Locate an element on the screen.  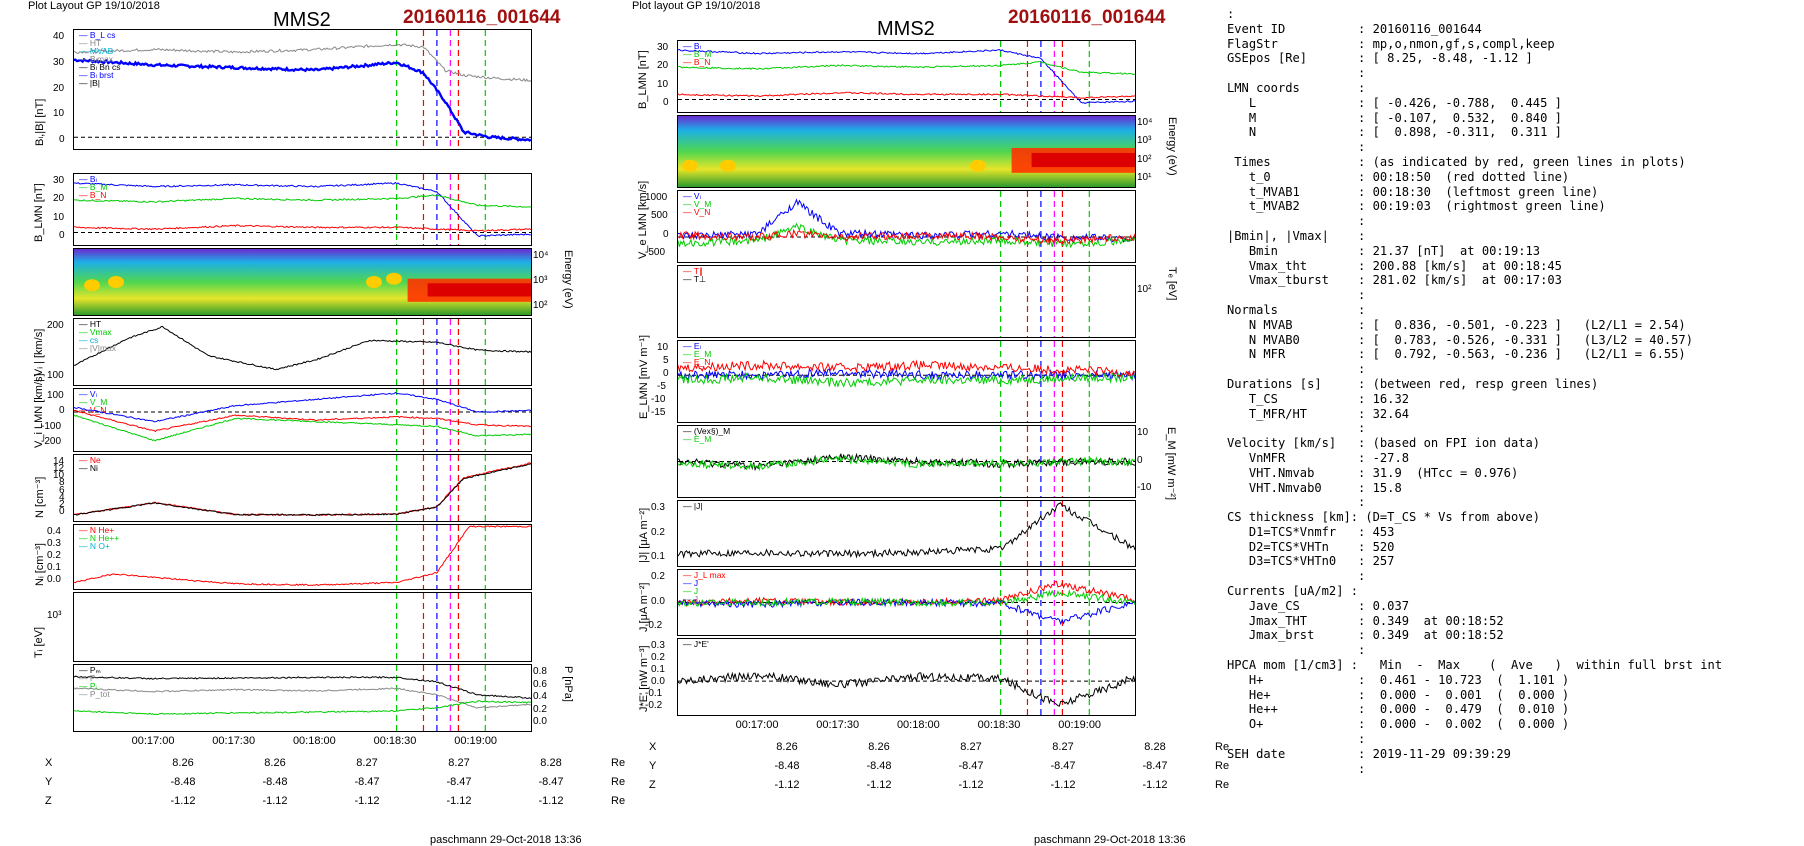
legend-entry: — Vₗ is located at coordinates (692, 196).